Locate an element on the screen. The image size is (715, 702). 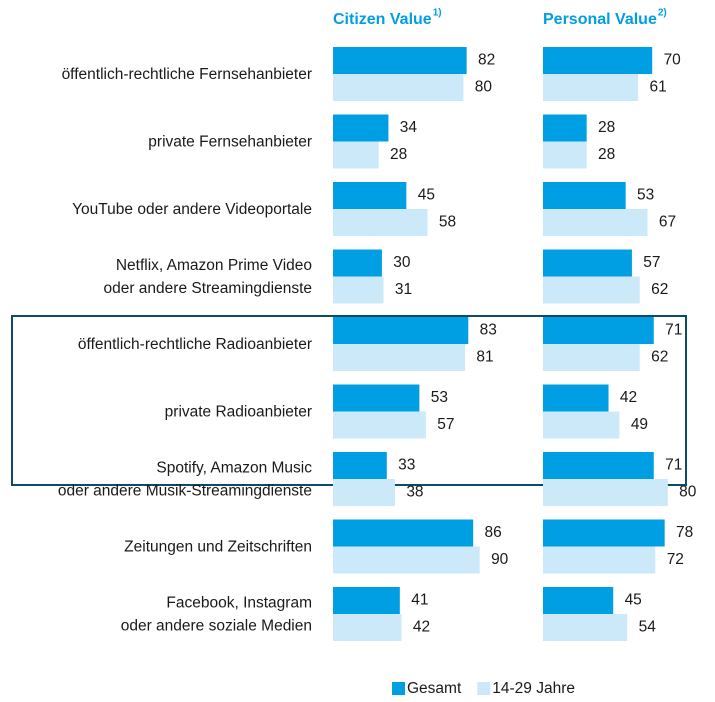
category-label: öffentlich-rechtliche Fernsehanbieter is located at coordinates (187, 74).